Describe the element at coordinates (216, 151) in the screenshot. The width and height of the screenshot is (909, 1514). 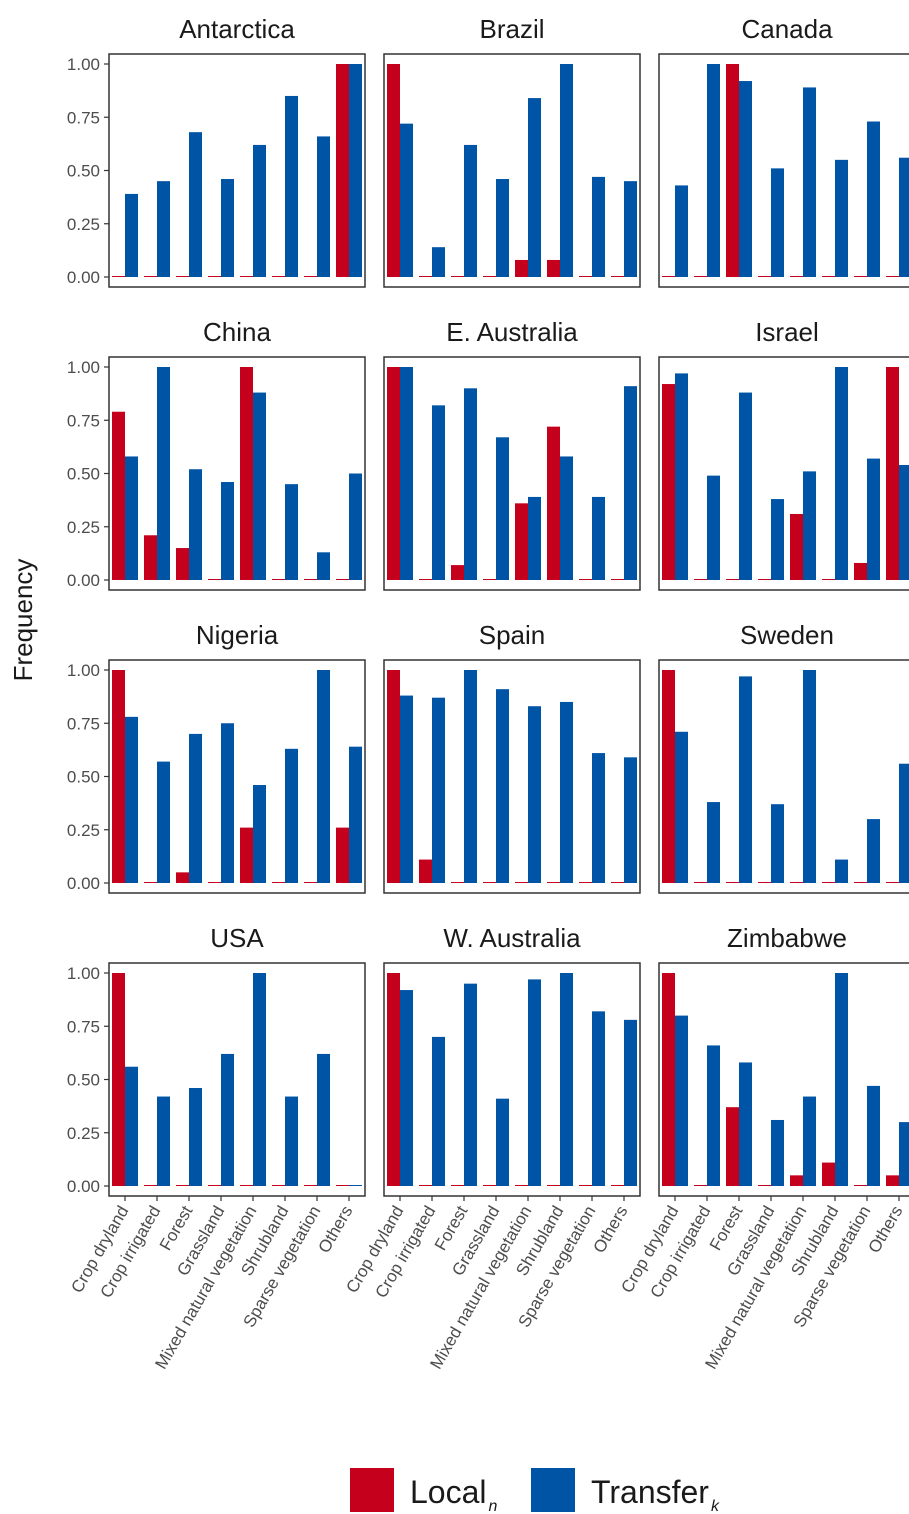
I see `panel-antarctica: Antarctica 0.00 0.25 0.50 0.75 1.00` at that location.